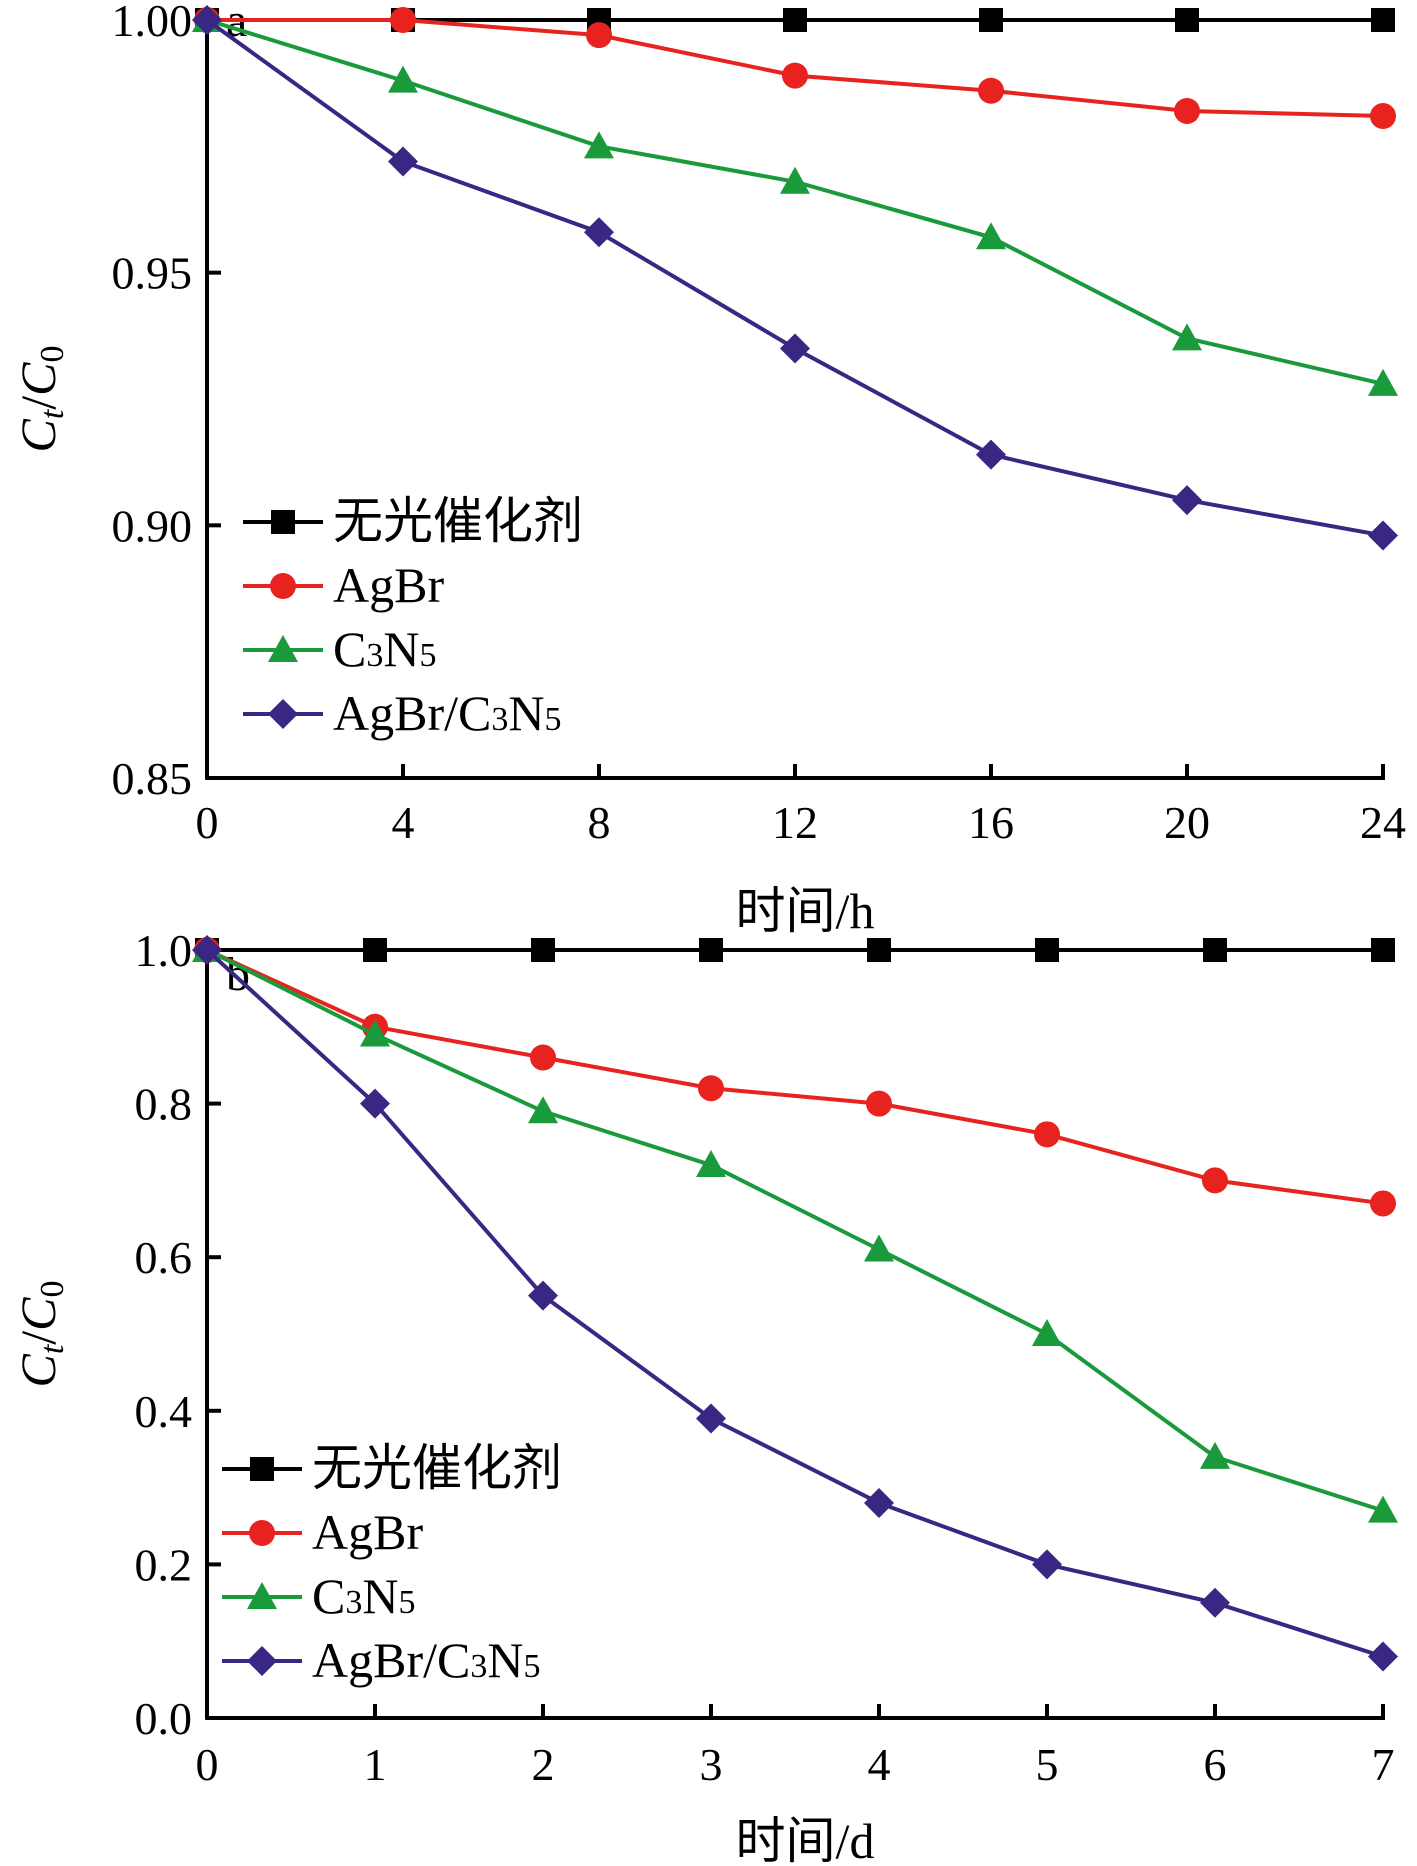 Image resolution: width=1417 pixels, height=1866 pixels. I want to click on y-tick-label: 0.90, so click(152, 525).